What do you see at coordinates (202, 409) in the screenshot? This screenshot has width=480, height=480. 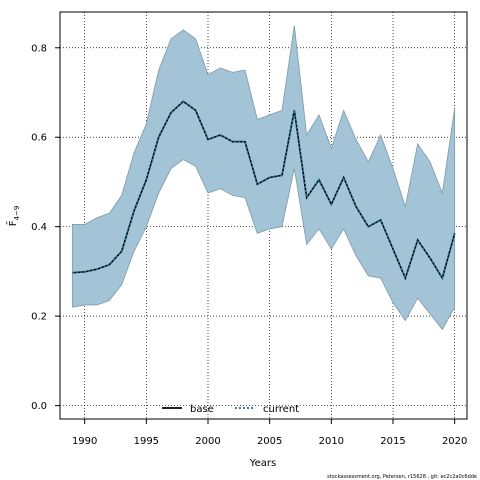 I see `legend-label-base: base` at bounding box center [202, 409].